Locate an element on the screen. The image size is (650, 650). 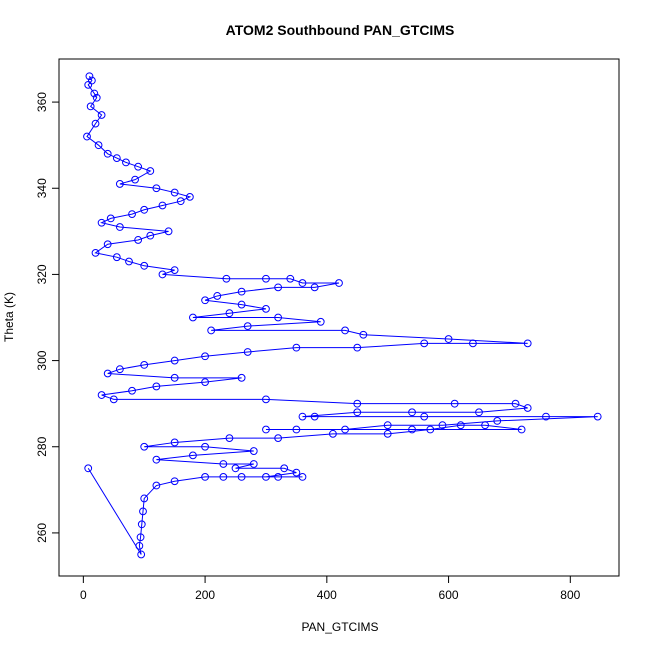
y-tick-label: 320 is located at coordinates (42, 274).